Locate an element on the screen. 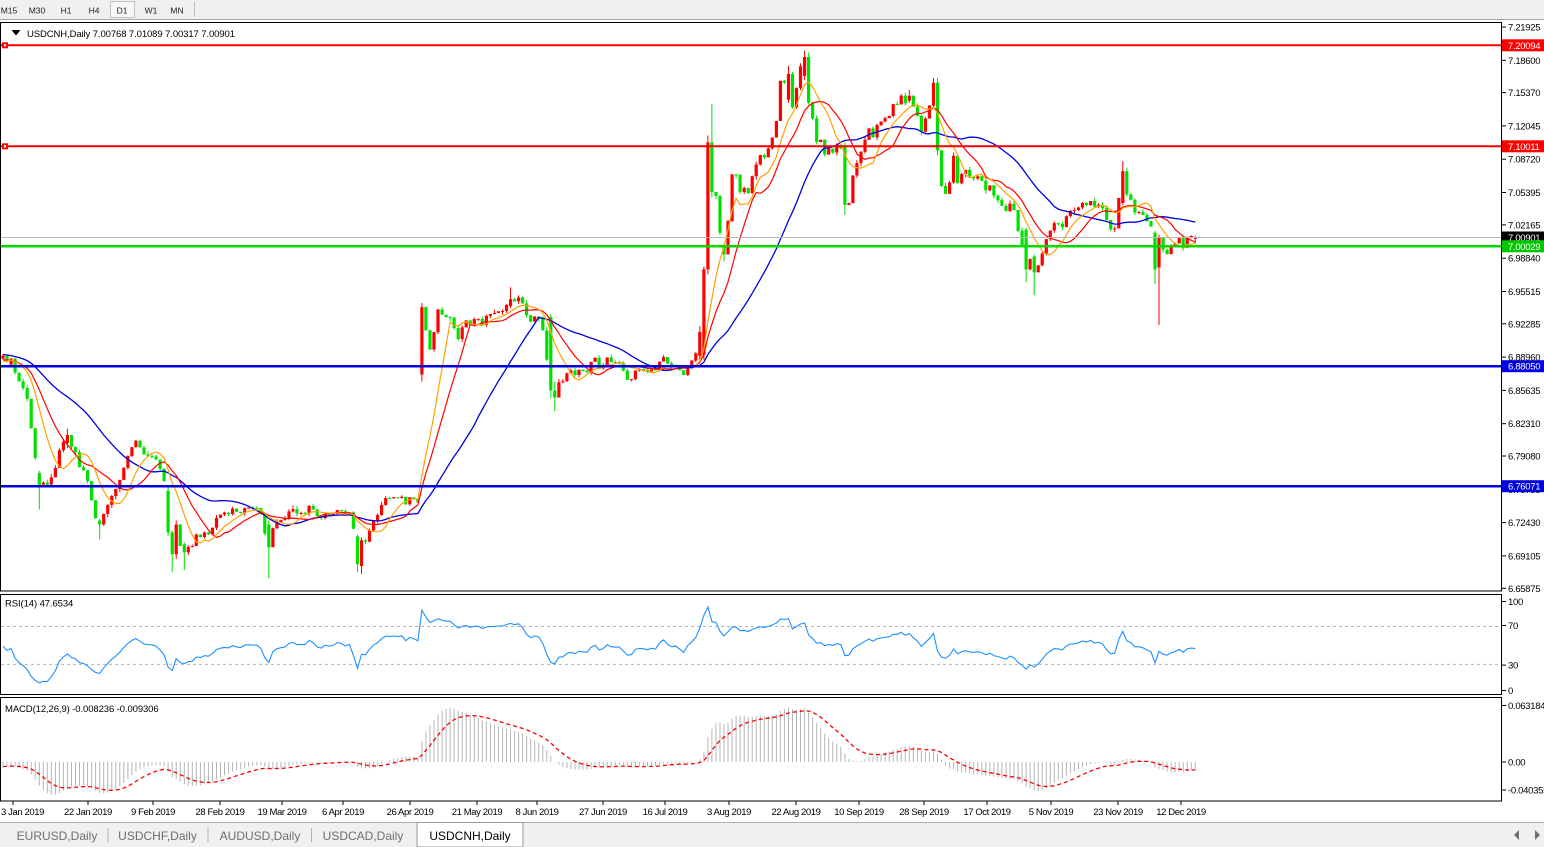 This screenshot has height=847, width=1544. svg-text: 16 Jul 2019 is located at coordinates (665, 812).